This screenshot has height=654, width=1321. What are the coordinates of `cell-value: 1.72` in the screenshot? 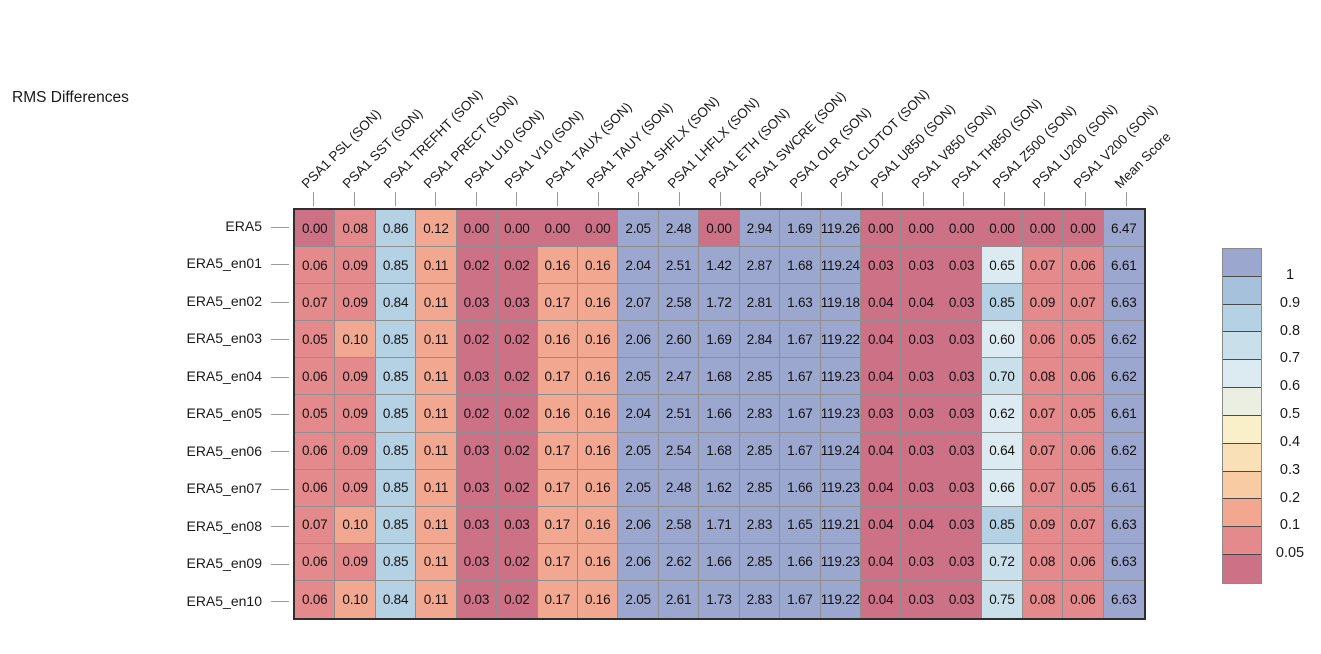 It's located at (719, 302).